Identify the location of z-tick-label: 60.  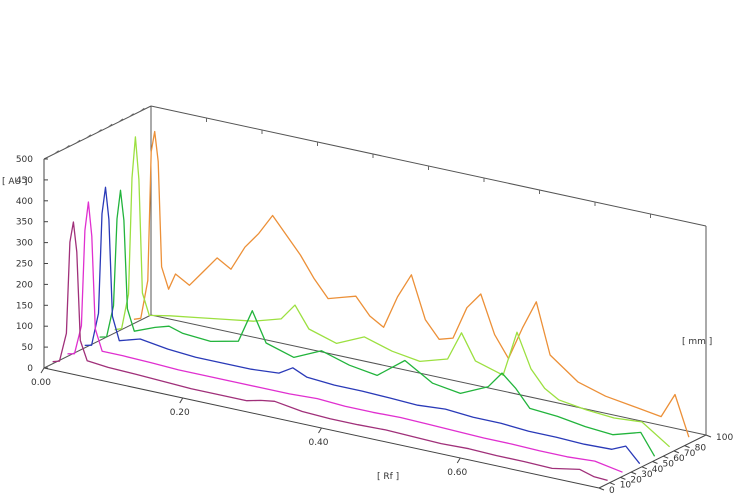
(679, 459).